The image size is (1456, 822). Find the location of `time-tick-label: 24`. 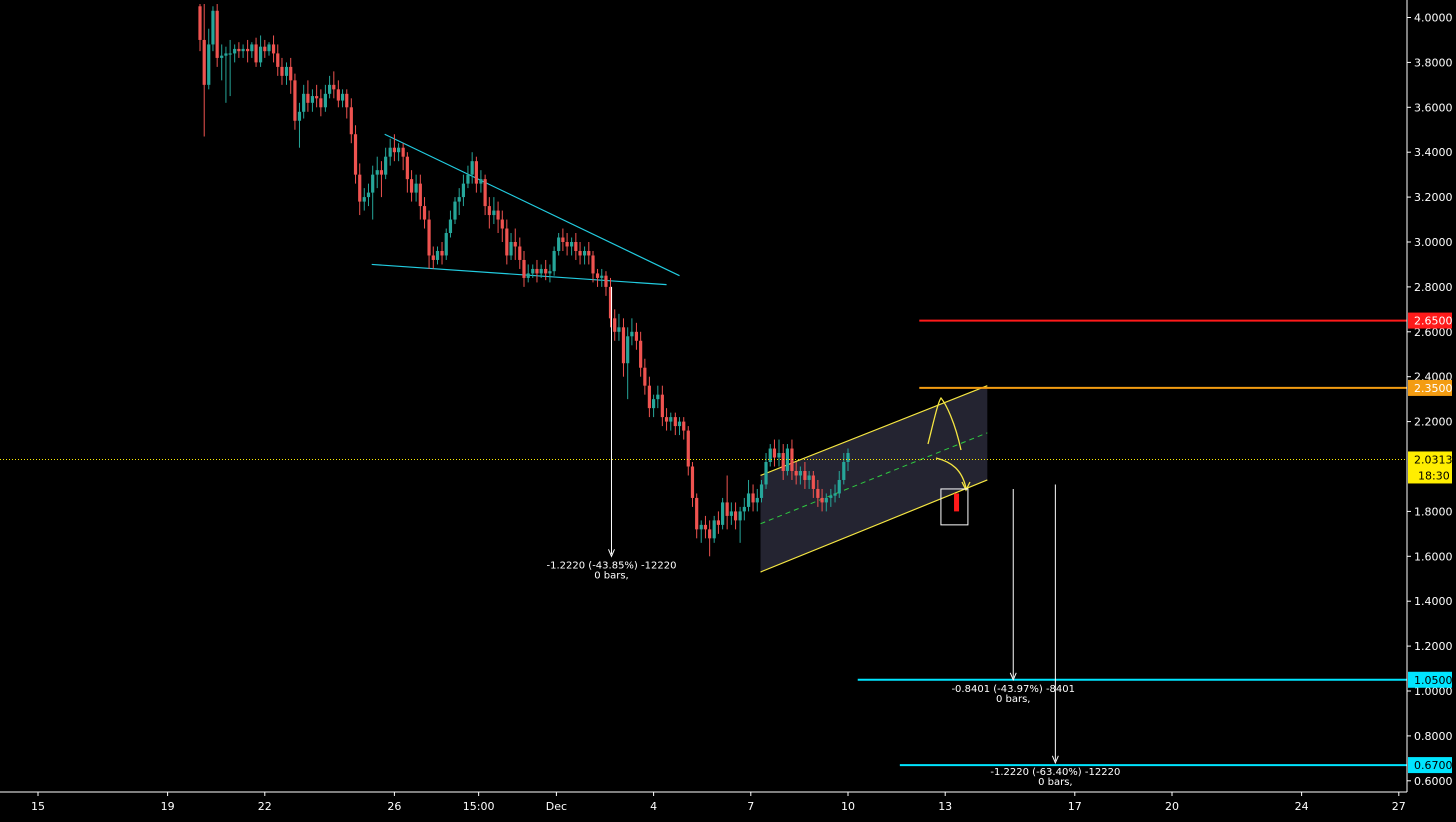

time-tick-label: 24 is located at coordinates (1302, 806).